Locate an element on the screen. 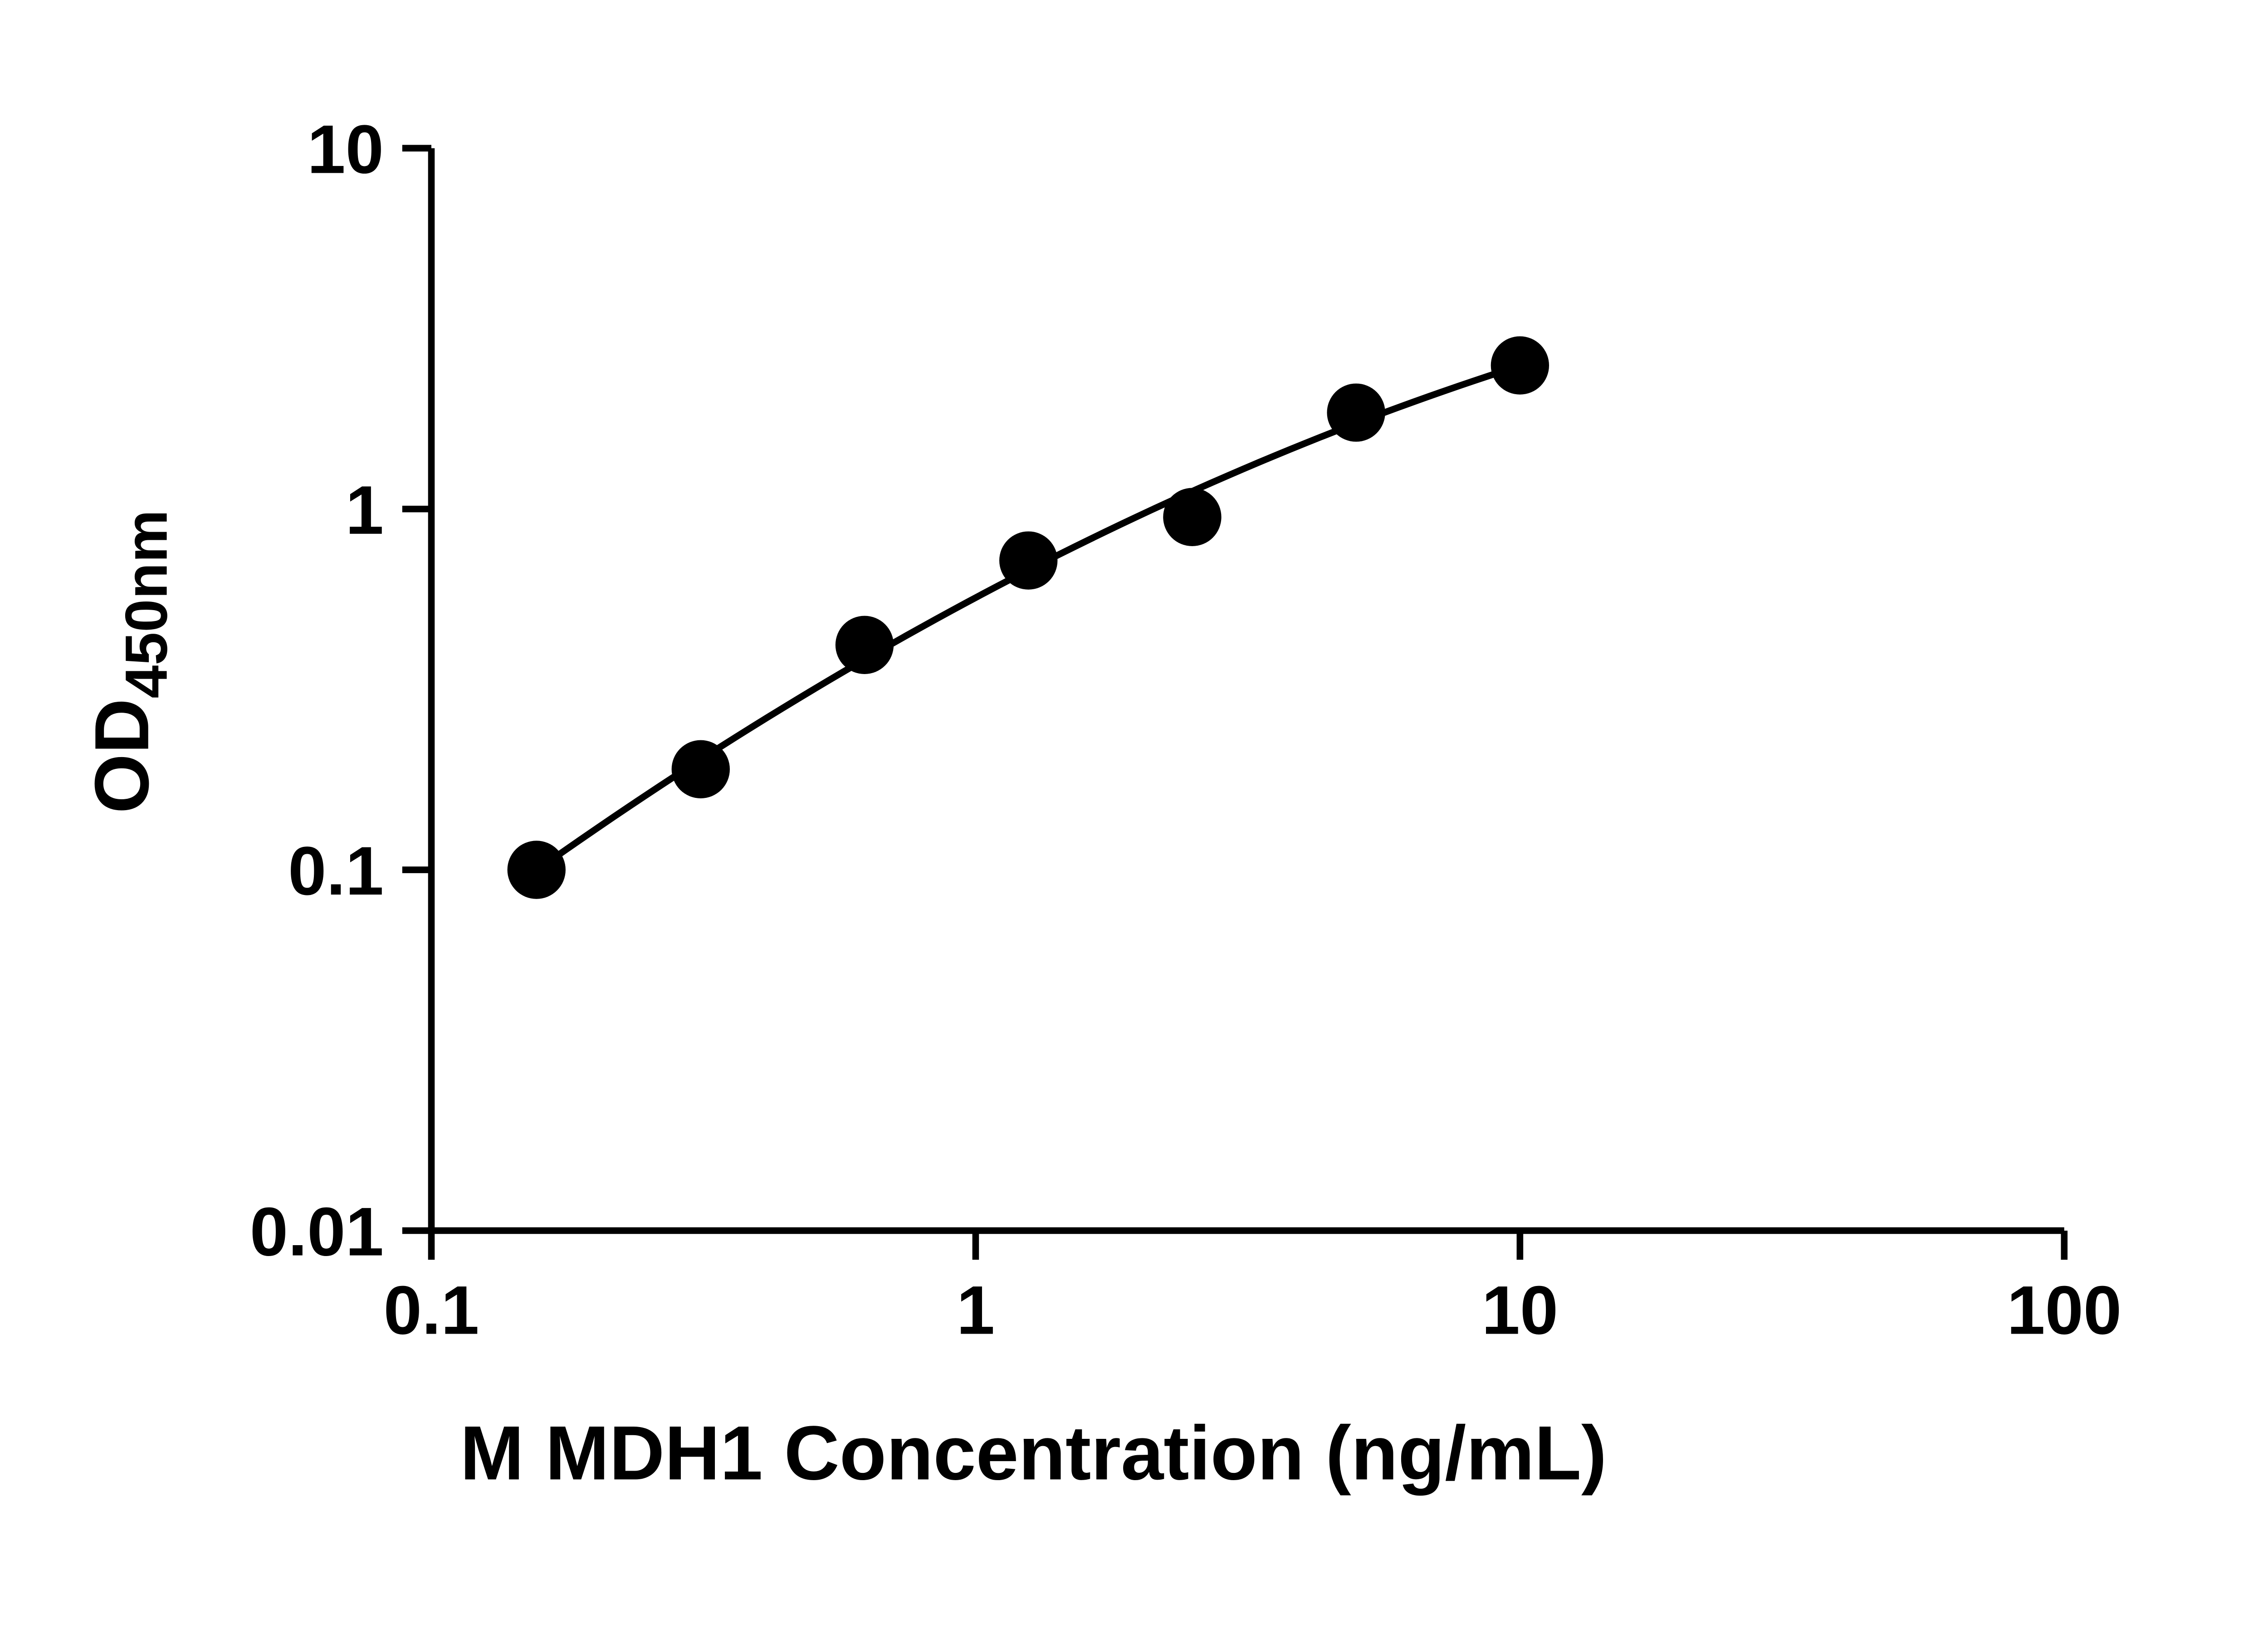 The height and width of the screenshot is (1633, 2268). x-tick-label: 100 is located at coordinates (2064, 1310).